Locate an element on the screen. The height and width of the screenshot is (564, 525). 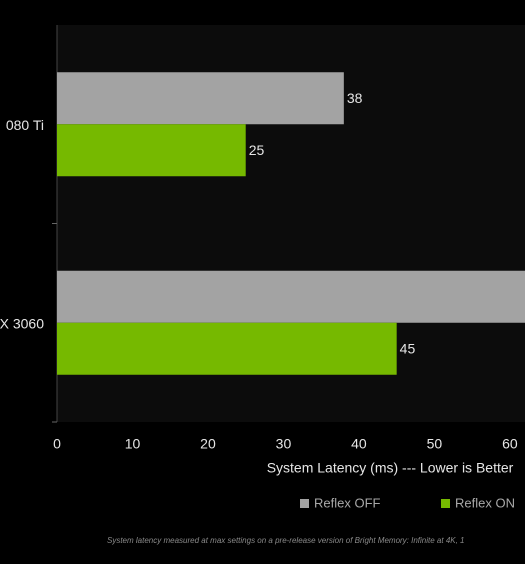
x-tick-label: 50 is located at coordinates (435, 444).